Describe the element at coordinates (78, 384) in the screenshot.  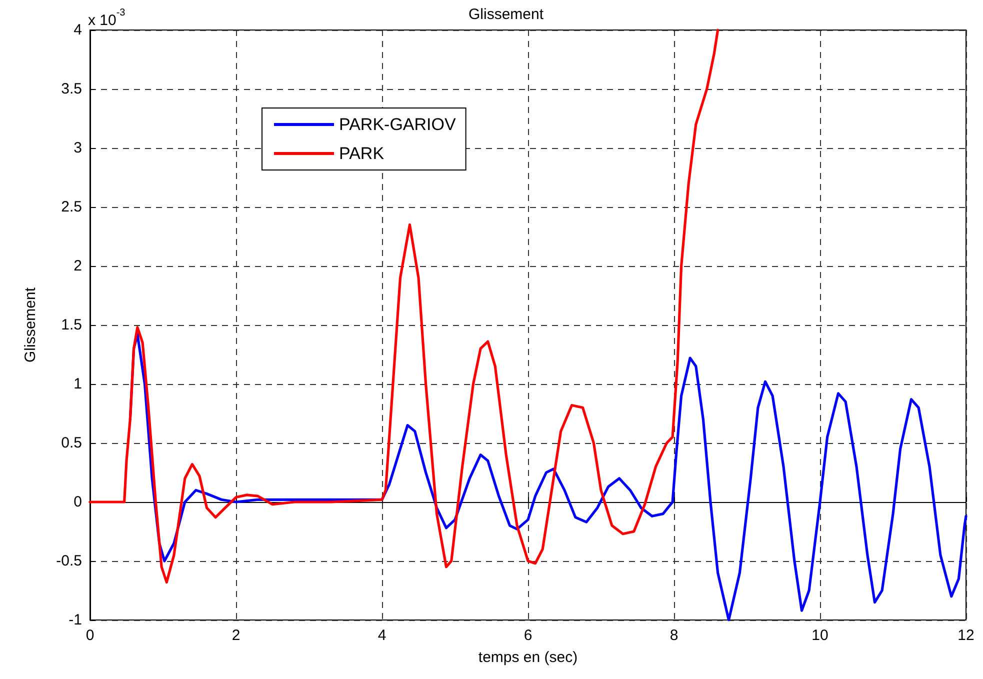
I see `y-tick-label: 1` at that location.